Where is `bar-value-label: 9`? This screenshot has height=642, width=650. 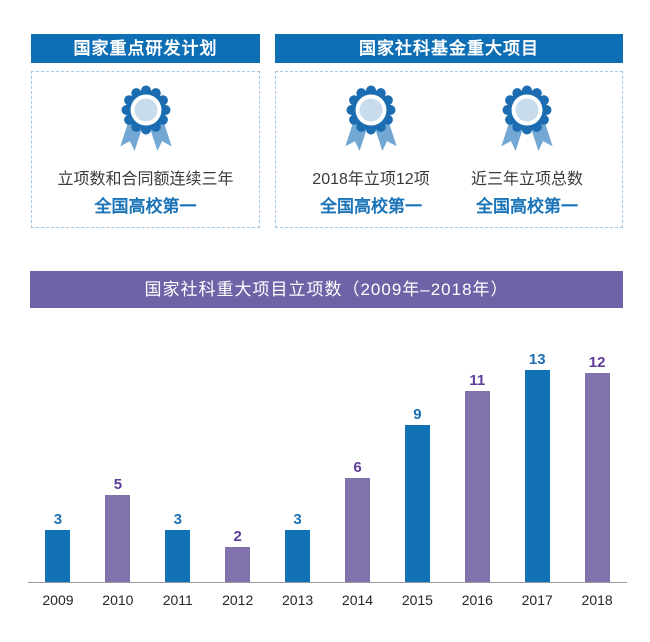 bar-value-label: 9 is located at coordinates (417, 415).